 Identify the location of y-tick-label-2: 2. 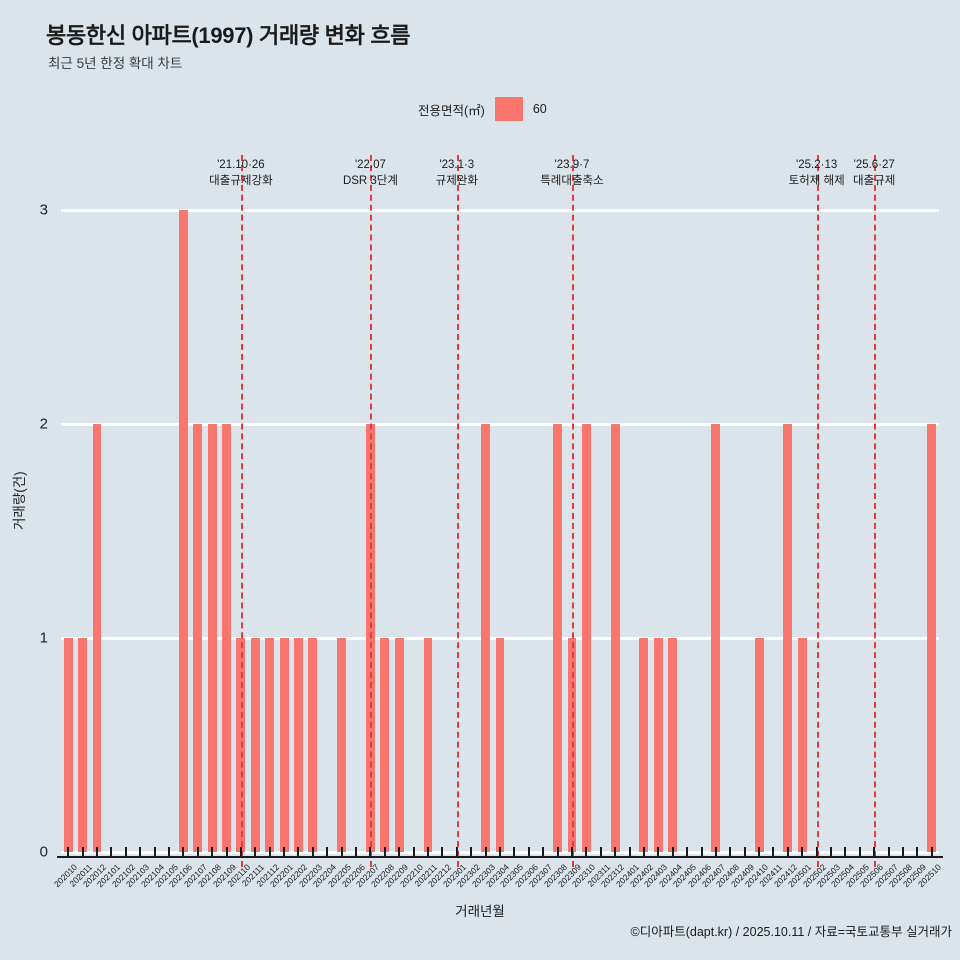
(43, 424).